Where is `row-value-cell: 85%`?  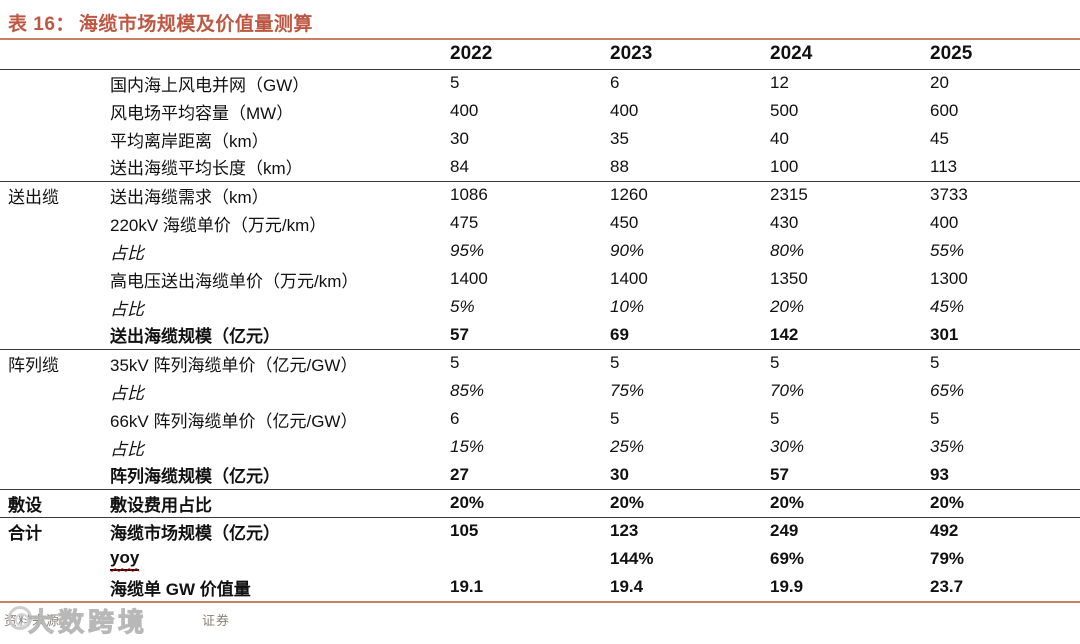
row-value-cell: 85% is located at coordinates (530, 391).